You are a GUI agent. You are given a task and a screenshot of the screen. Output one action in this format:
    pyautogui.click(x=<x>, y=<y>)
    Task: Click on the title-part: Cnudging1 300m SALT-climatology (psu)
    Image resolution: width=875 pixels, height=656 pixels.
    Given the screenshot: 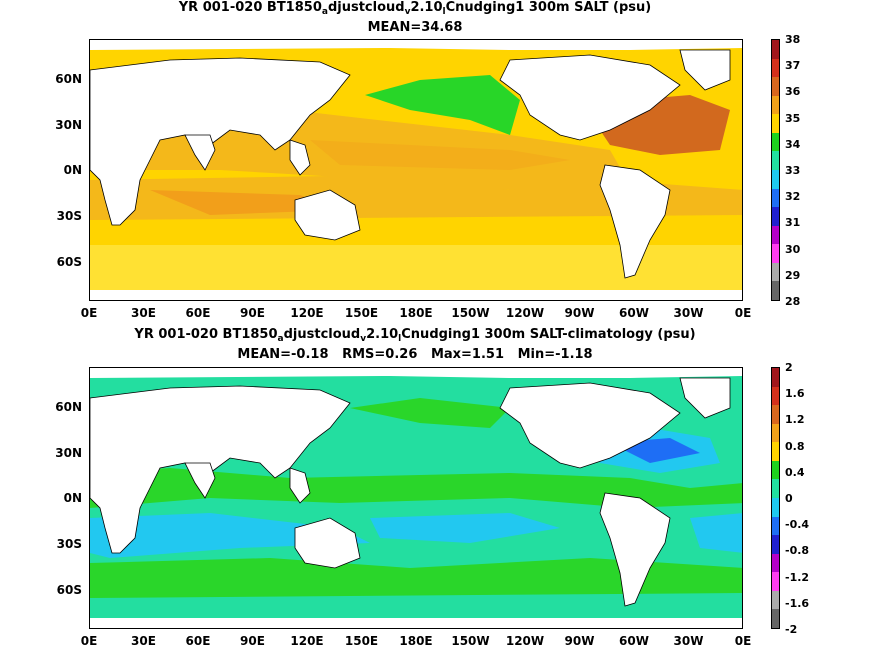 What is the action you would take?
    pyautogui.click(x=548, y=334)
    